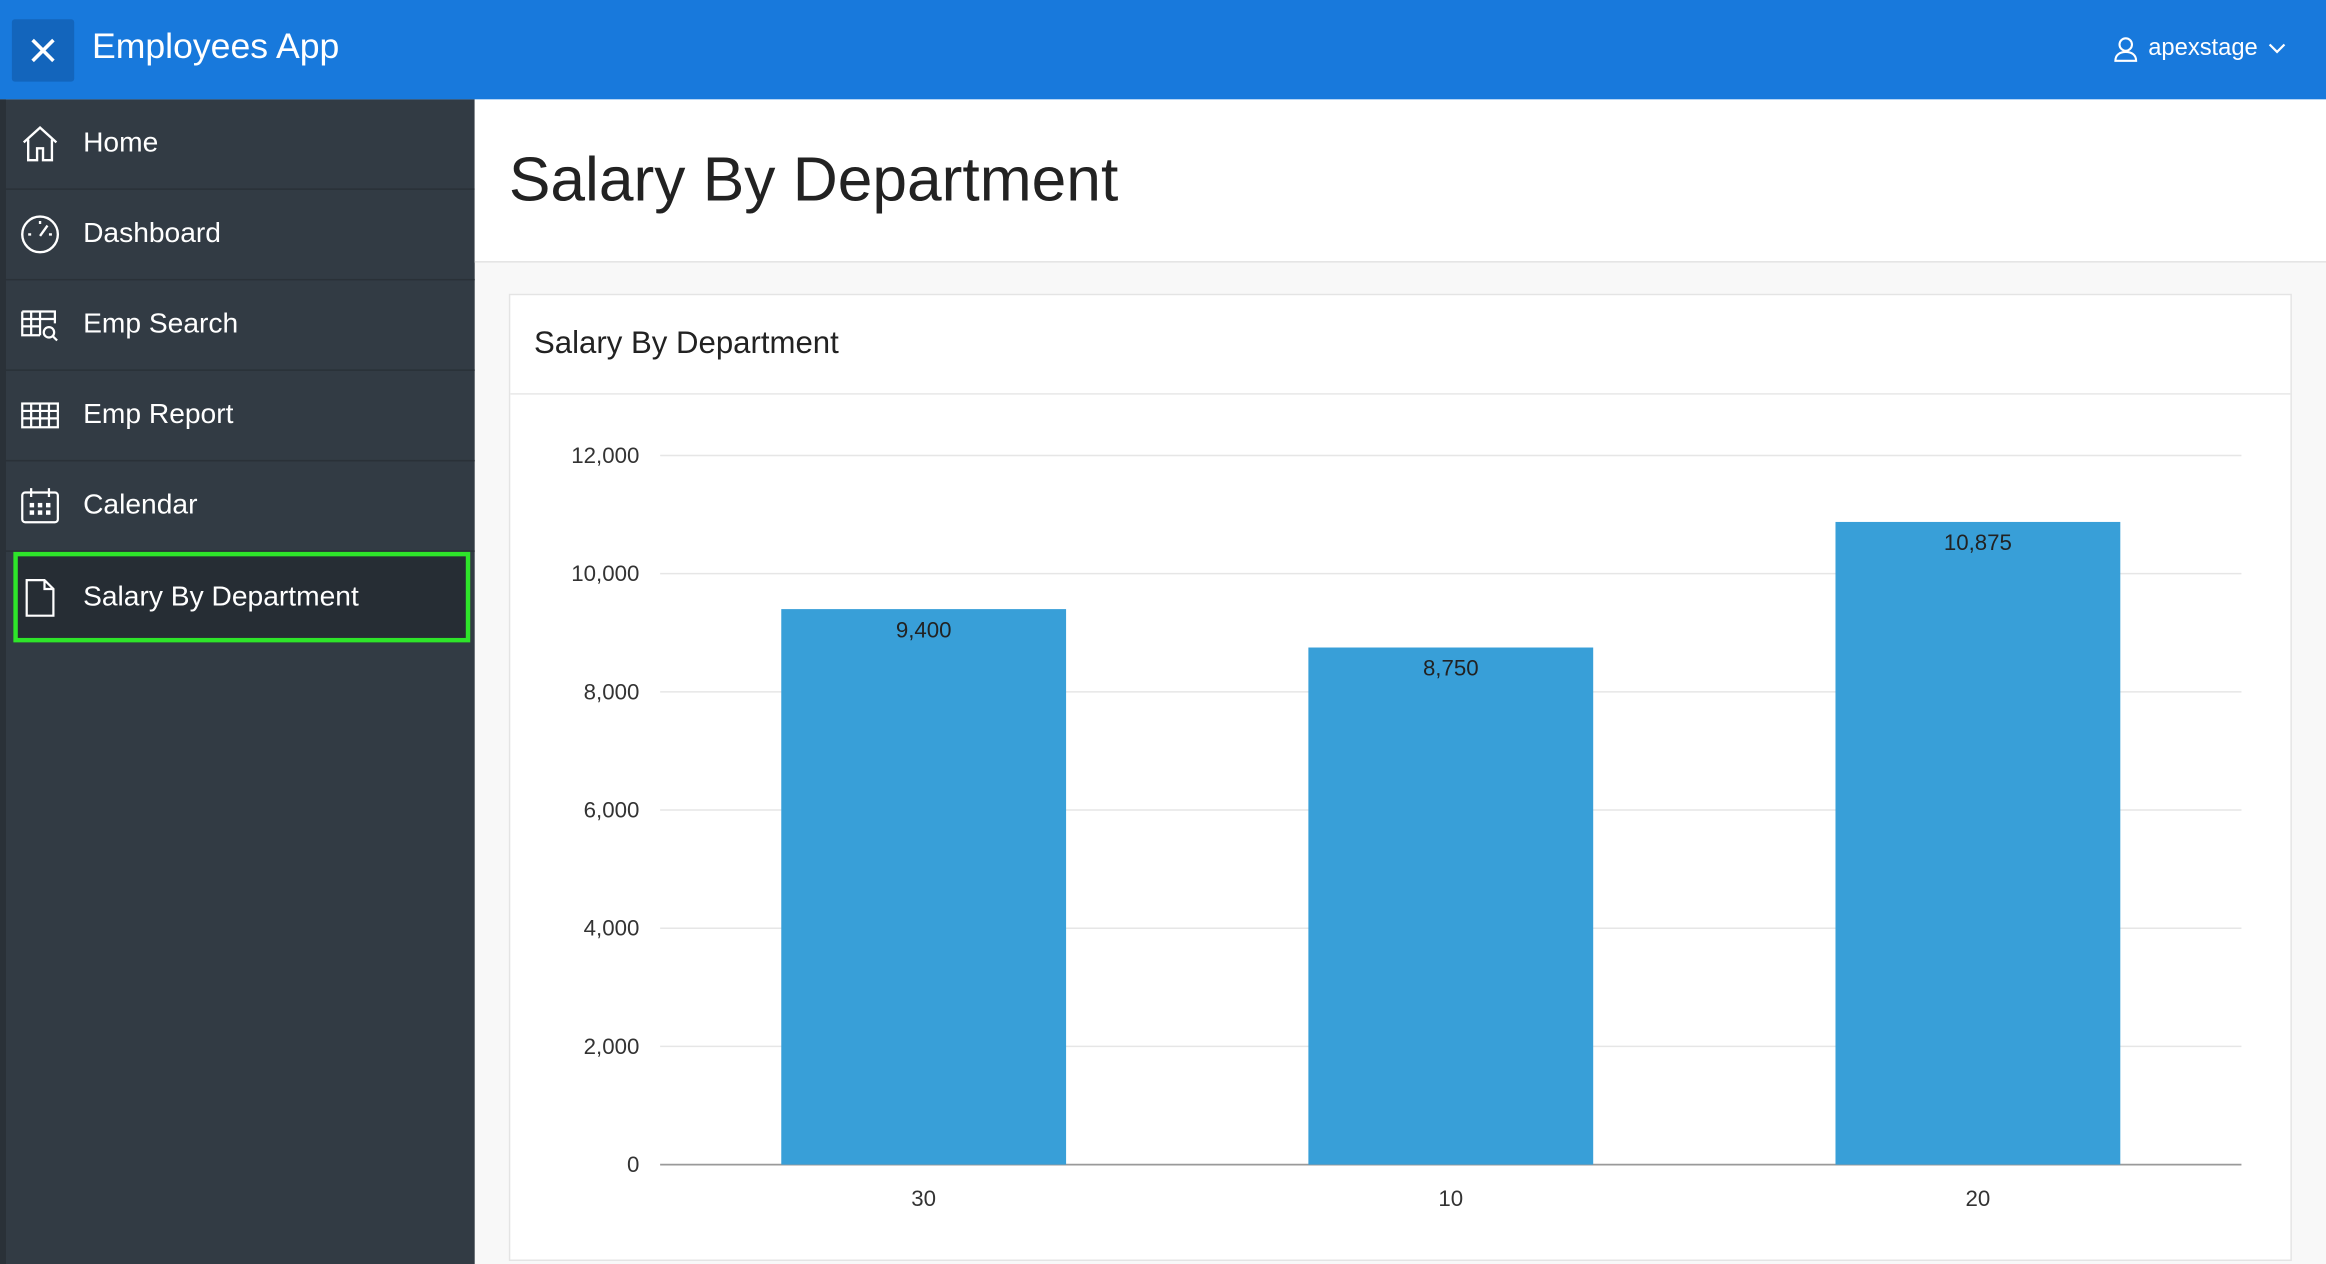 The height and width of the screenshot is (1264, 2326). I want to click on sidebar-item-label: Emp Search, so click(161, 324).